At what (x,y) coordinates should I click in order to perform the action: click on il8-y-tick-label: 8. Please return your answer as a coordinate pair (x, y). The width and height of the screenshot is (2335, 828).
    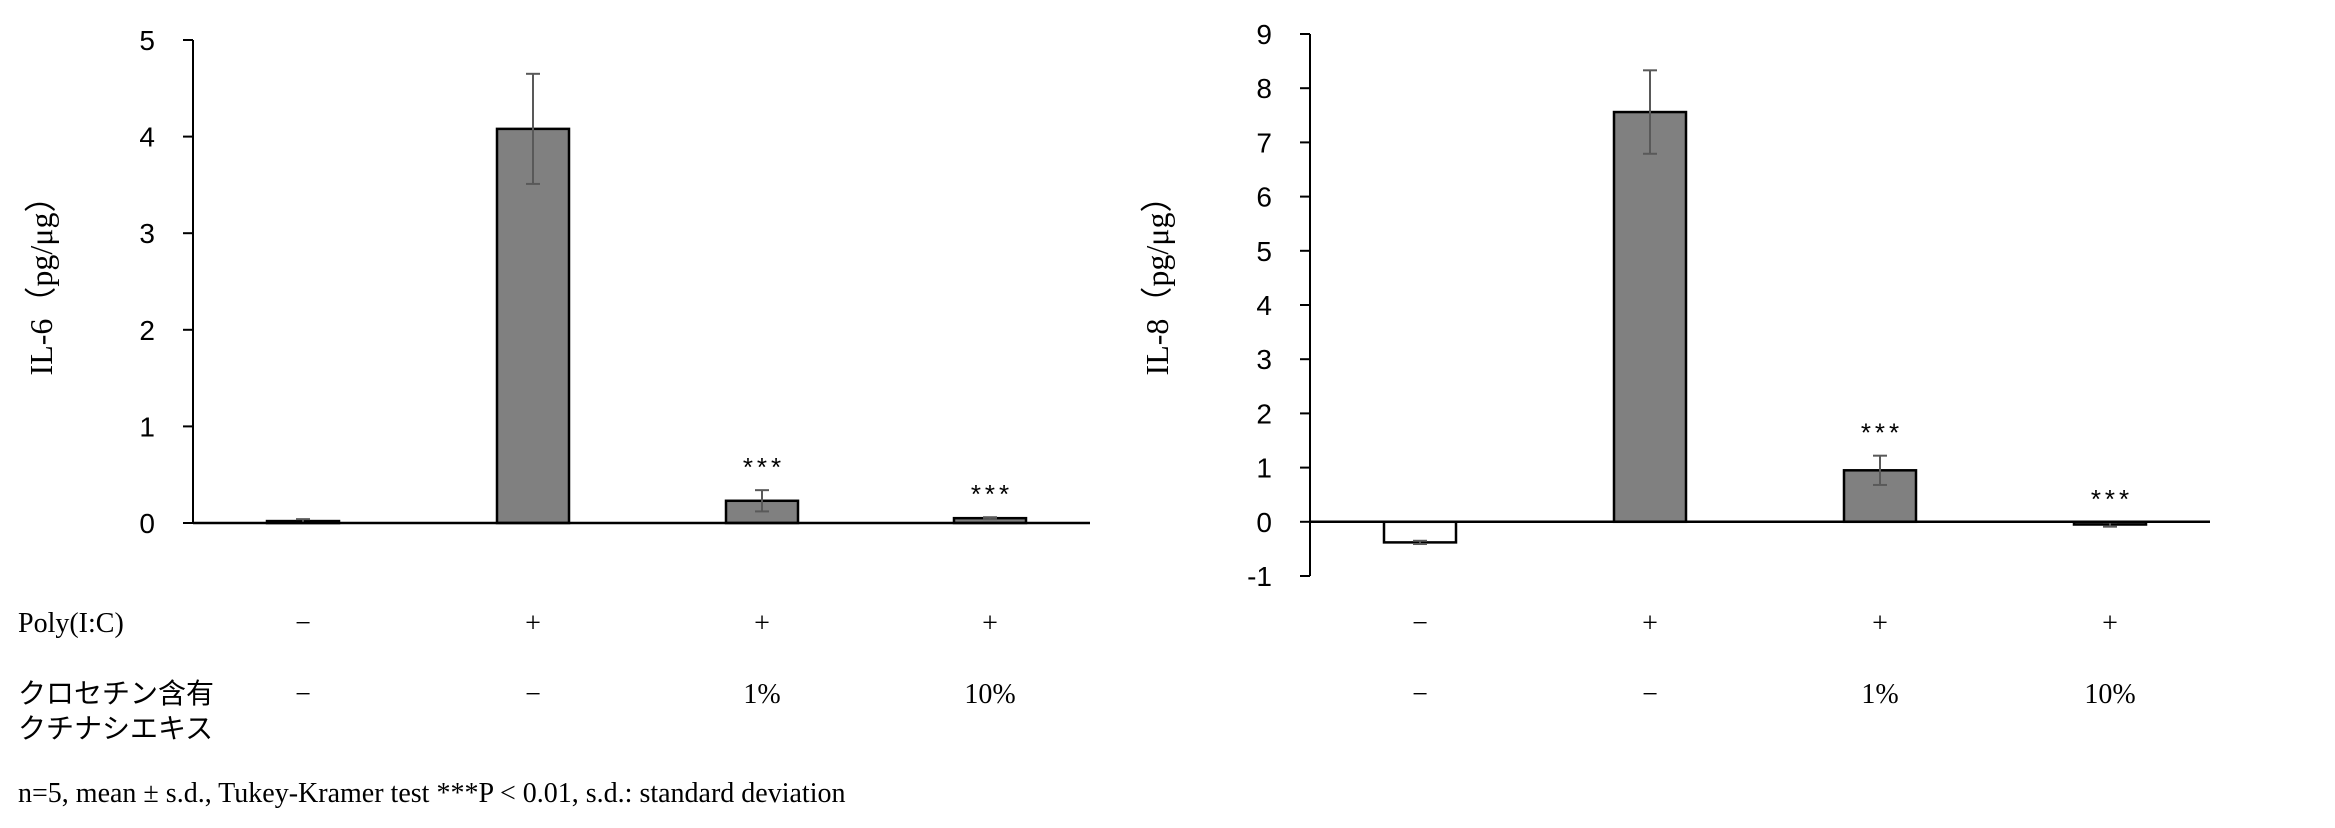
    Looking at the image, I should click on (1264, 88).